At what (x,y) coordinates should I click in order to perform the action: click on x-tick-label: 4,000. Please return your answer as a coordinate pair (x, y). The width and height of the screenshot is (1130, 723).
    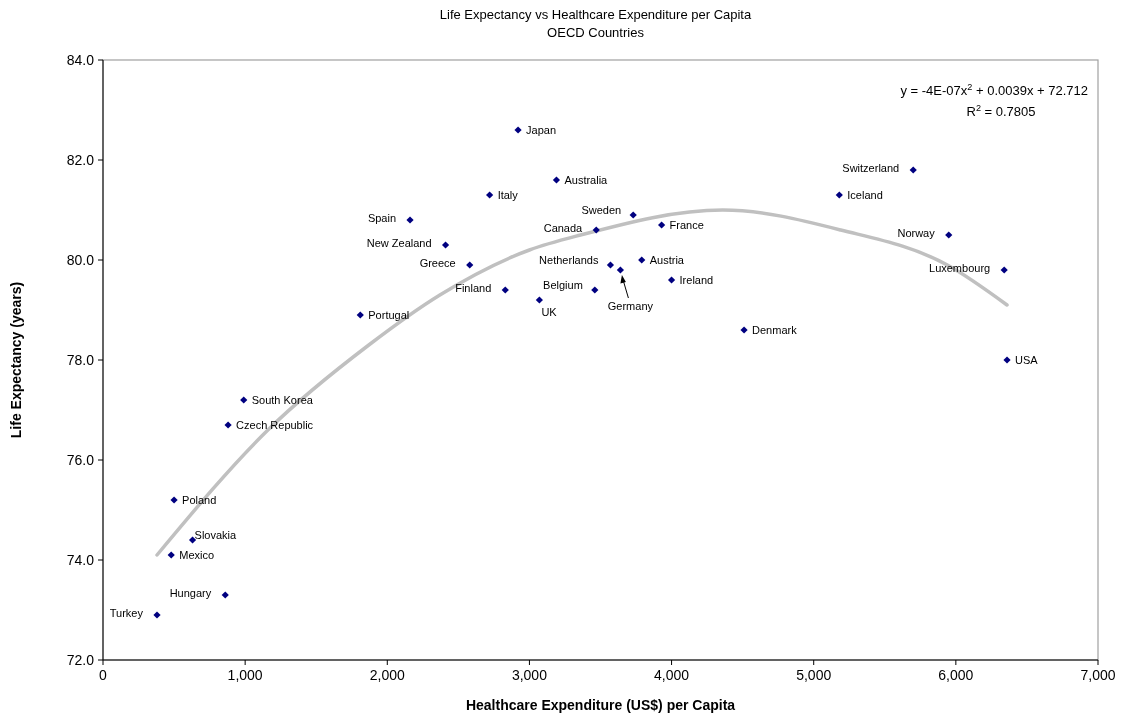
    Looking at the image, I should click on (672, 675).